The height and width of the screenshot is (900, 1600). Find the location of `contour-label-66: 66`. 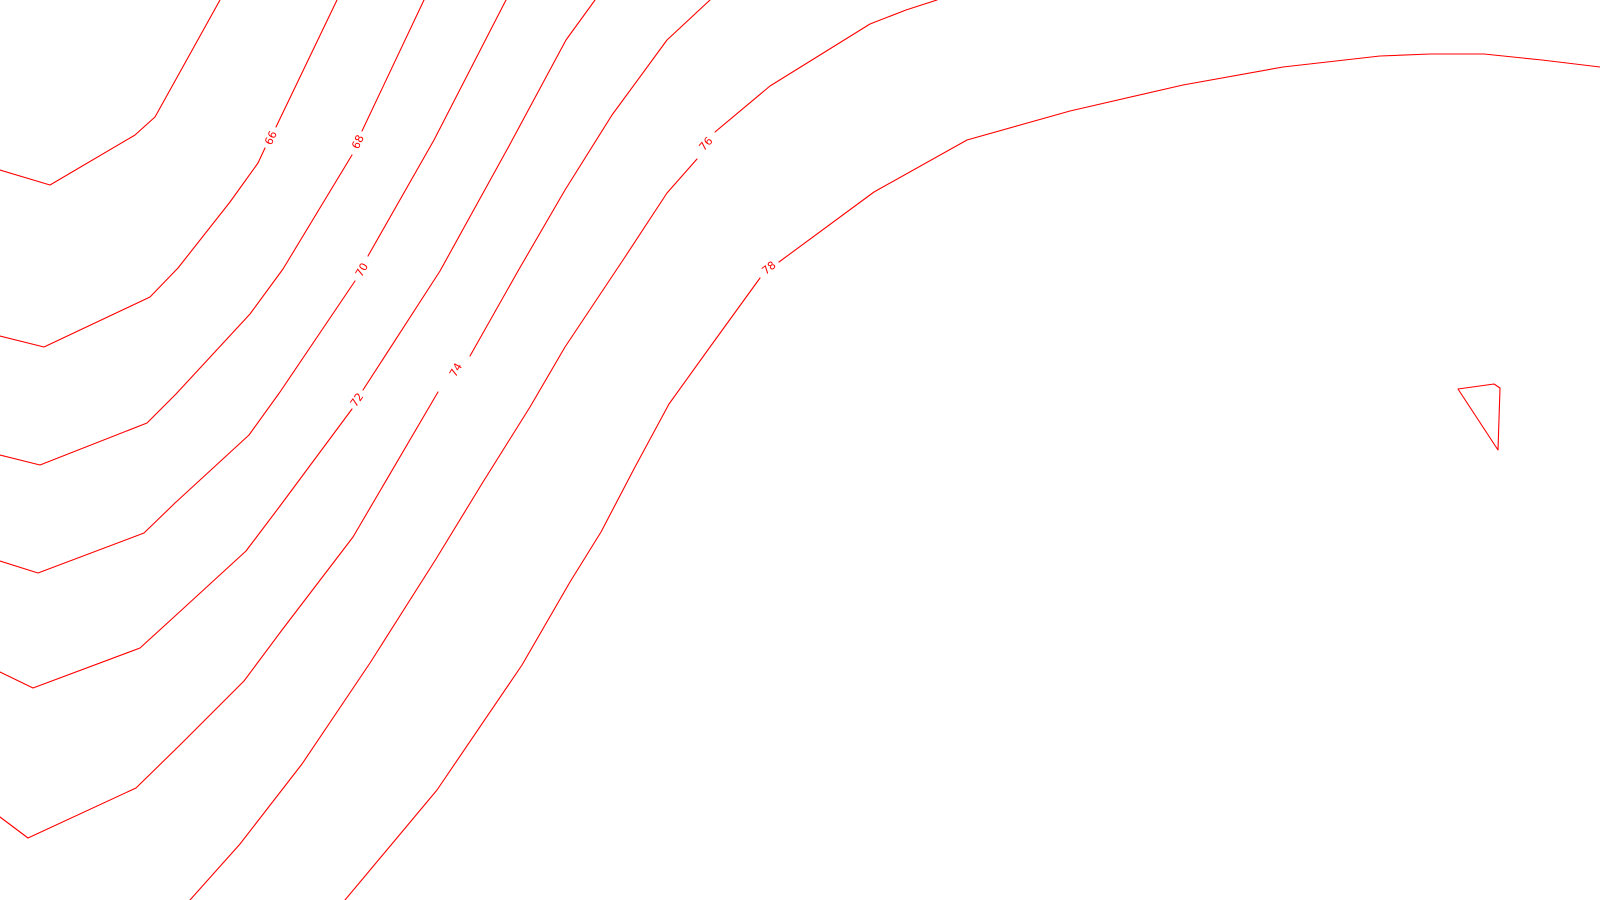

contour-label-66: 66 is located at coordinates (271, 138).